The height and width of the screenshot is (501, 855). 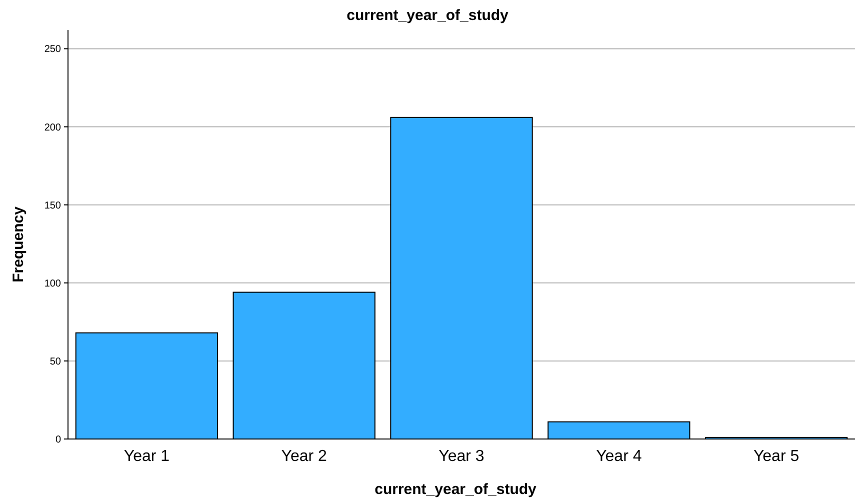 What do you see at coordinates (53, 284) in the screenshot?
I see `y-tick-label: 100` at bounding box center [53, 284].